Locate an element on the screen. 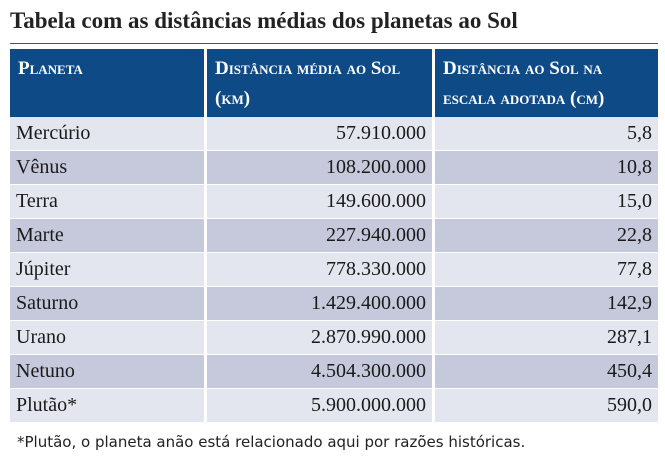  table-row: Mercúrio 57.910.000 5,8 is located at coordinates (334, 134).